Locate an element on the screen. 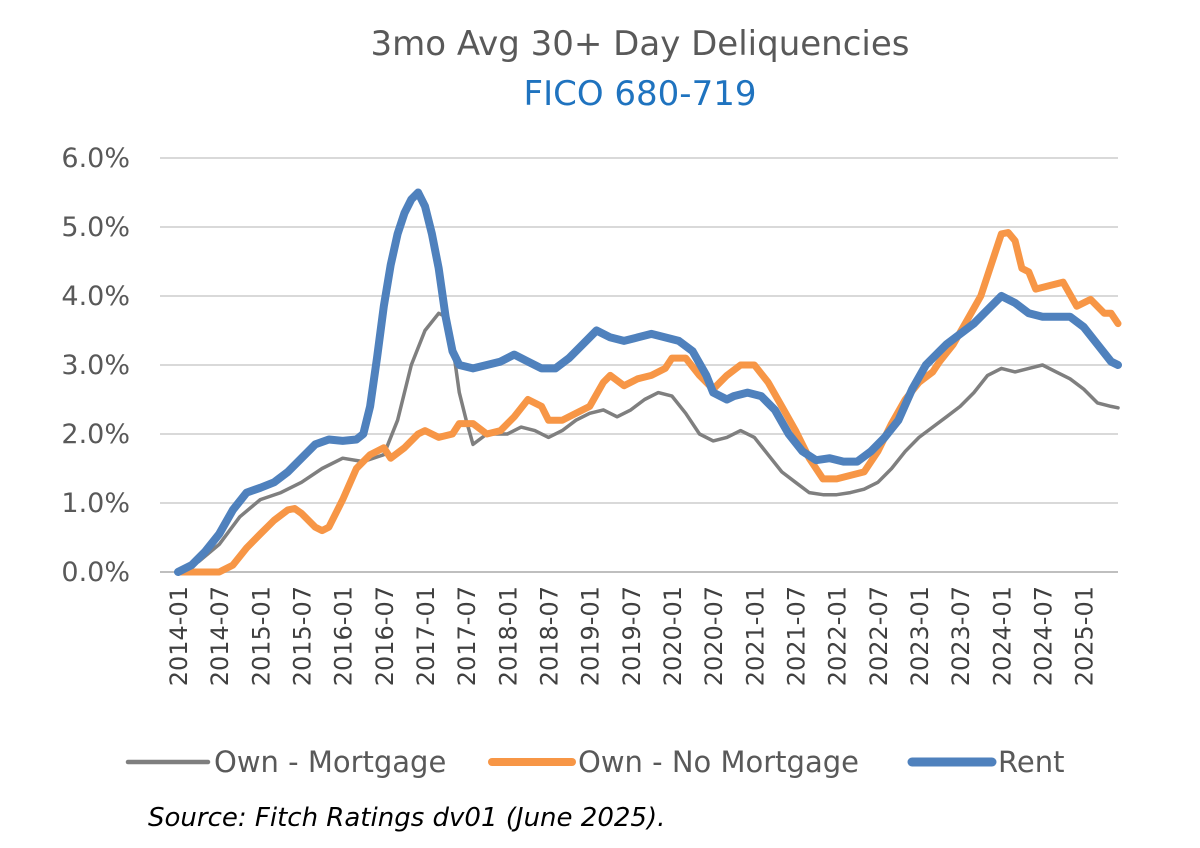 This screenshot has width=1200, height=848. y-axis-ticks: 0.0% 1.0% 2.0% 3.0% 4.0% 5.0% 6.0% is located at coordinates (95, 365).